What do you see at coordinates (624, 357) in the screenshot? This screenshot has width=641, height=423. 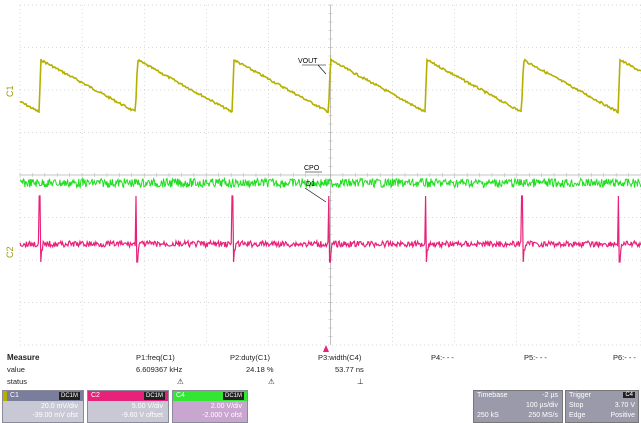 I see `measure-p6-header: P6:- - -` at bounding box center [624, 357].